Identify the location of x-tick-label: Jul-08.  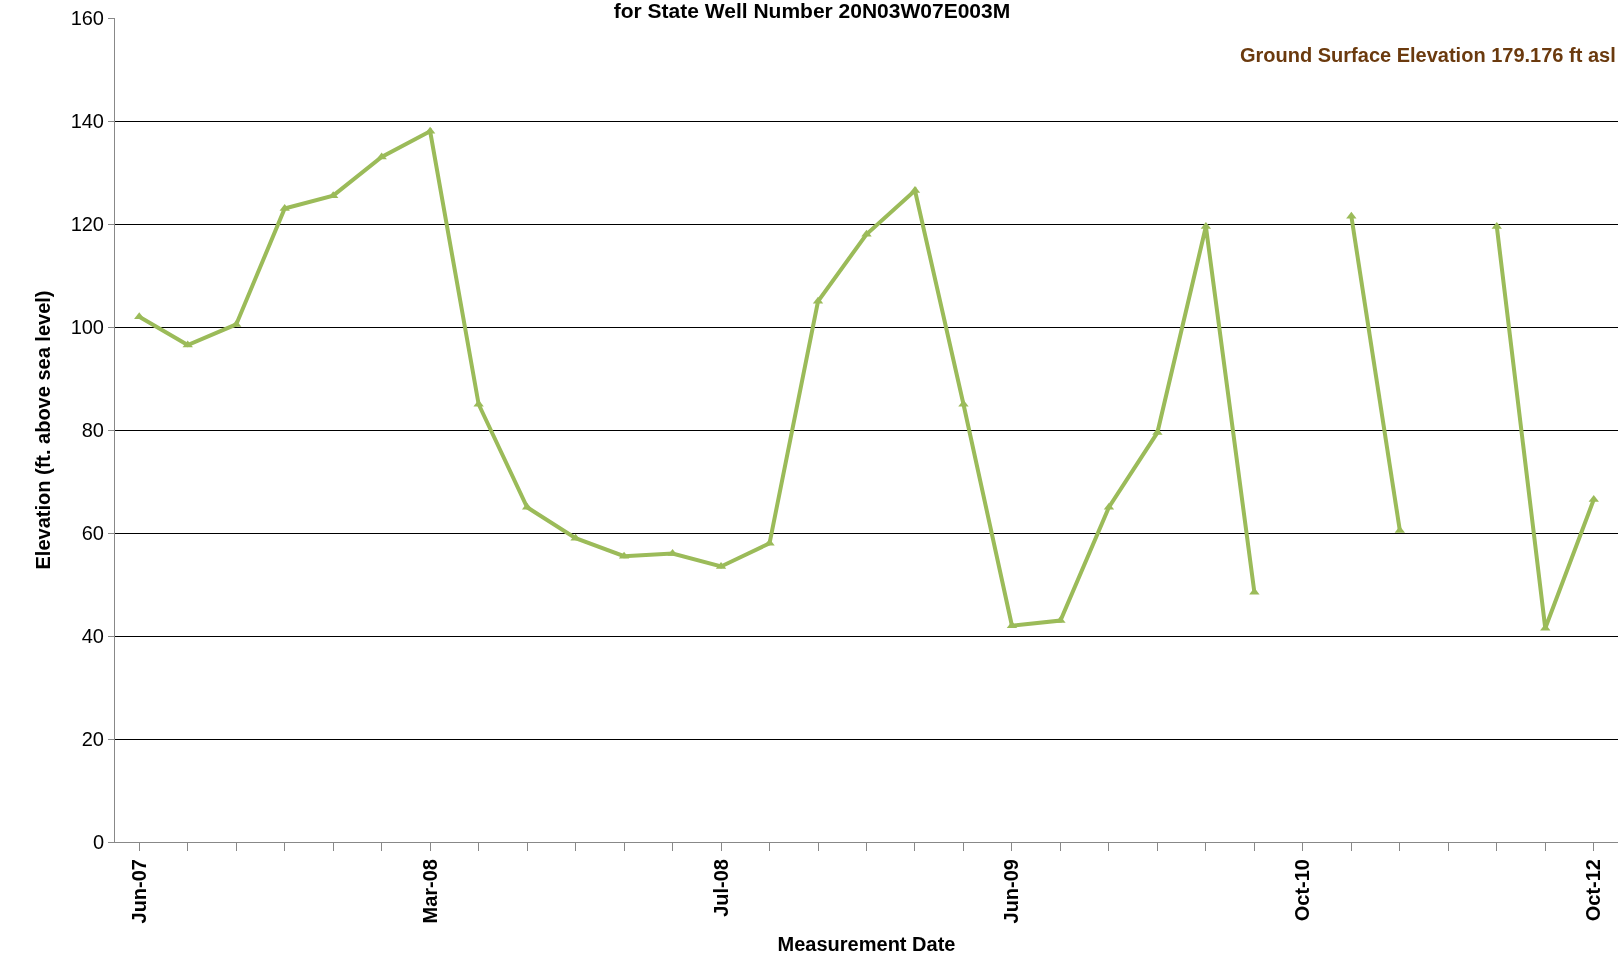
(720, 888).